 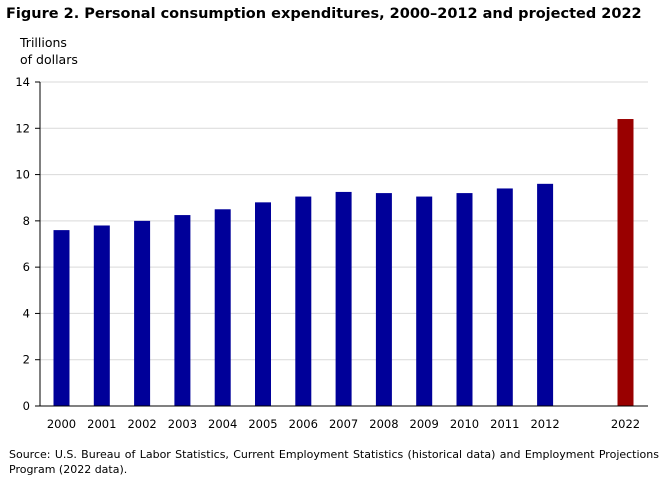 What do you see at coordinates (26, 406) in the screenshot?
I see `y-tick-label: 0` at bounding box center [26, 406].